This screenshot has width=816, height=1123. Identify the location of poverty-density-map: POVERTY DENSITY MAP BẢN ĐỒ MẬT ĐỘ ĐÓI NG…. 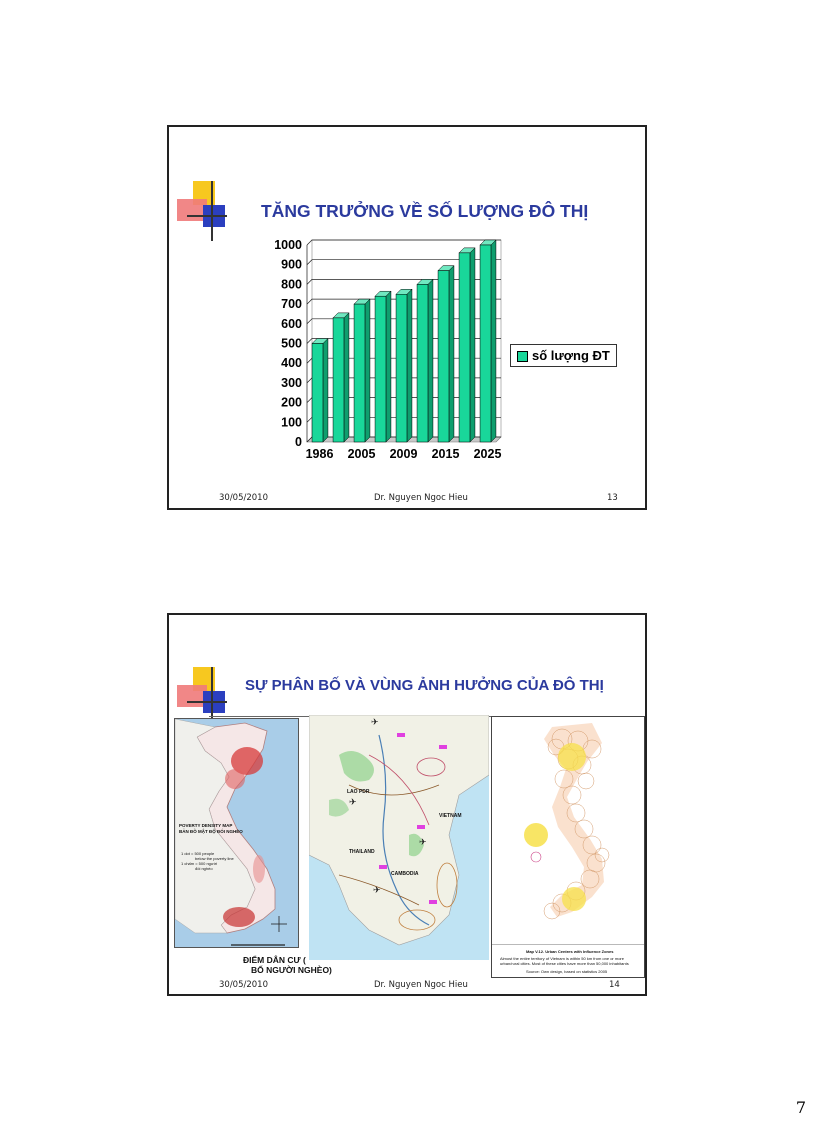
(236, 833).